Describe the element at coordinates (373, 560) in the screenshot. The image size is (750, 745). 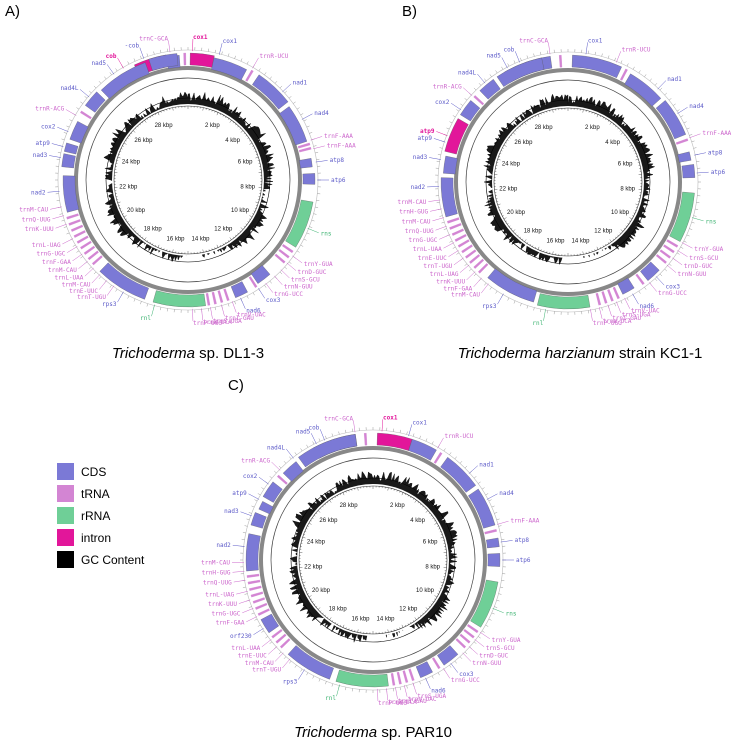
I see `genome-backbone` at that location.